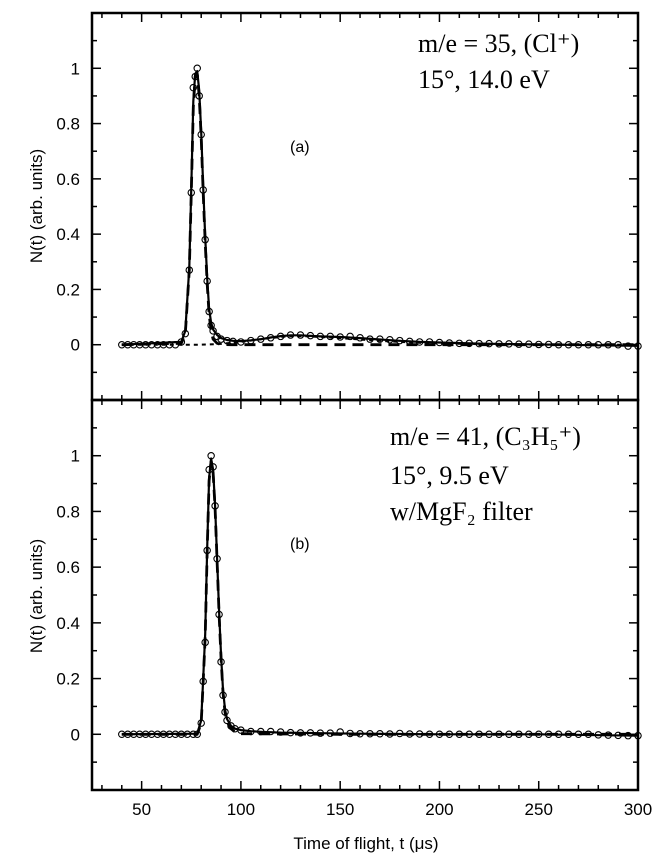 This screenshot has width=652, height=856. Describe the element at coordinates (68, 289) in the screenshot. I see `panel-a-y-tick-label: 0.2` at that location.